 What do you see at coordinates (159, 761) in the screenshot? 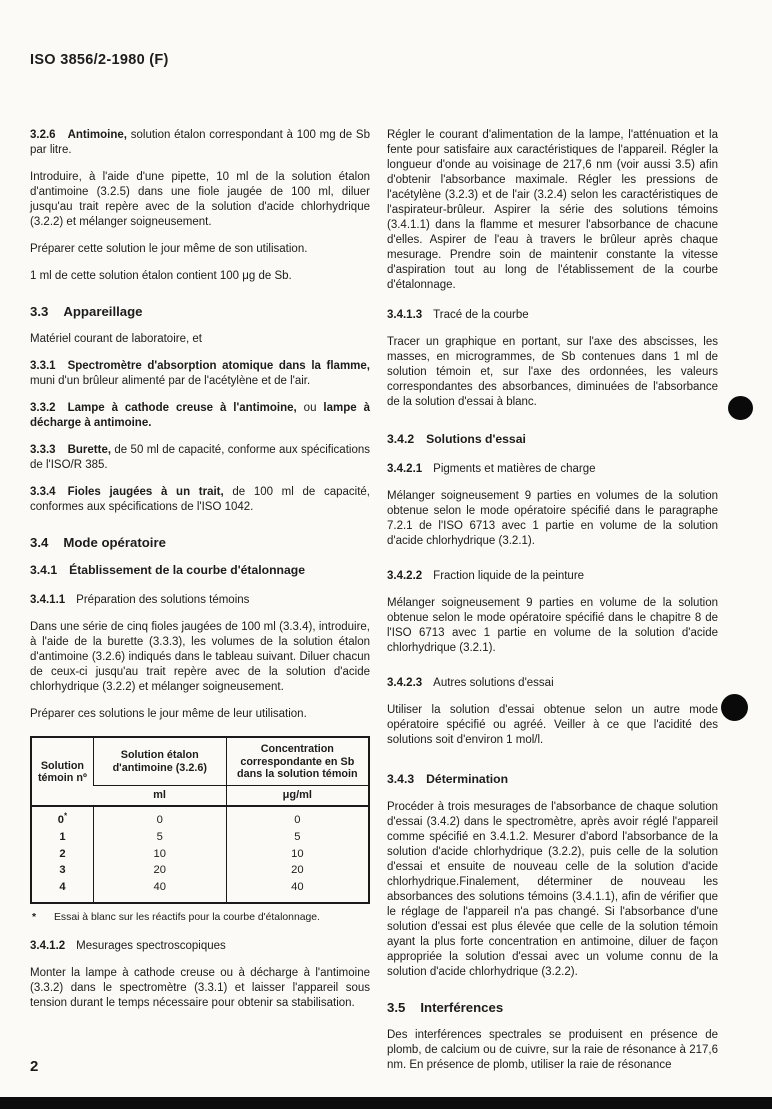
I see `table-header-solution-etalon: Solution étalon d'antimoine (3.2.6)` at bounding box center [159, 761].